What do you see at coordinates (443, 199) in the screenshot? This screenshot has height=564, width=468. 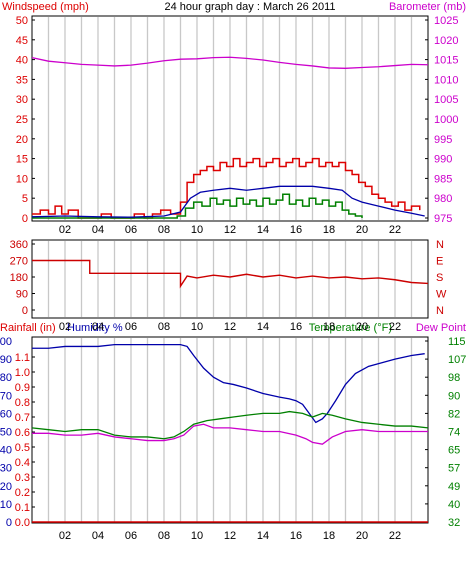 I see `barometer-tick-label: 980` at bounding box center [443, 199].